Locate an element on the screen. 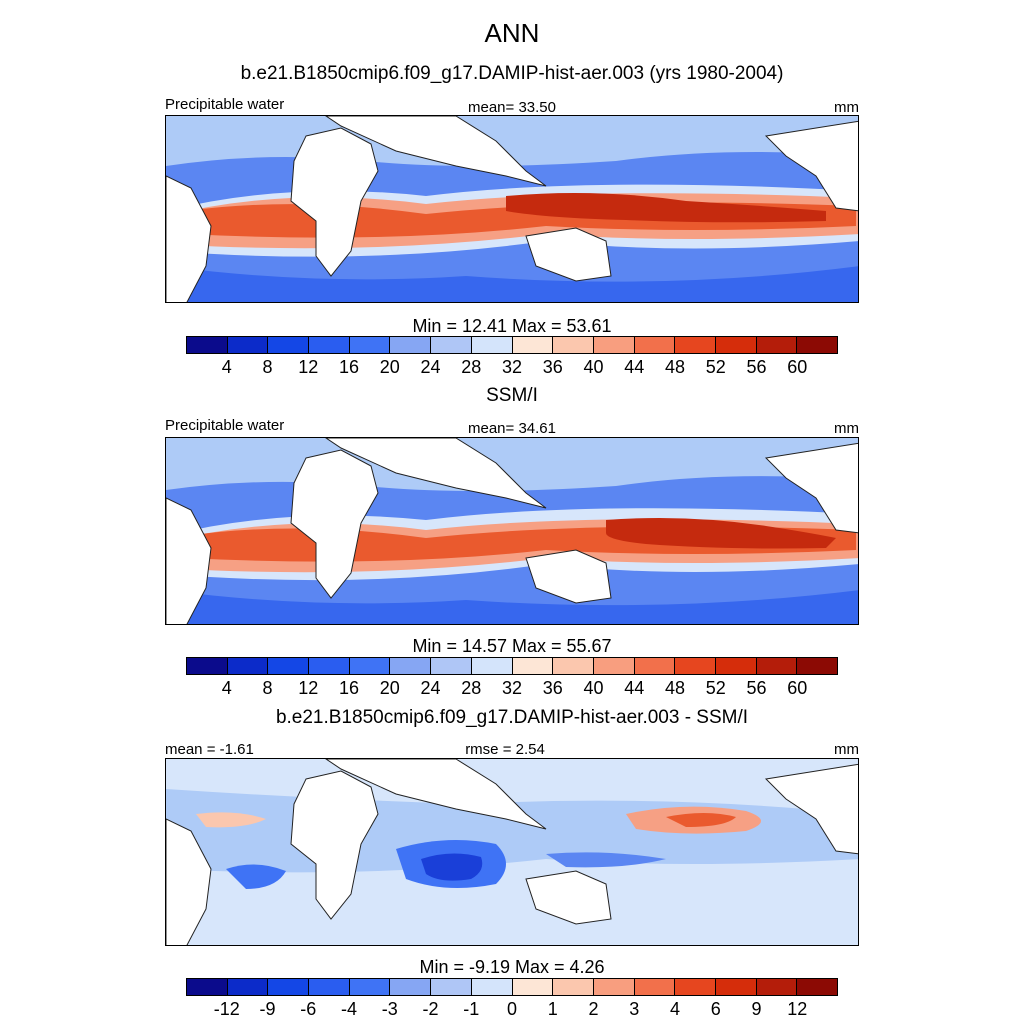 The image size is (1024, 1024). panel-1-colorbar is located at coordinates (512, 345).